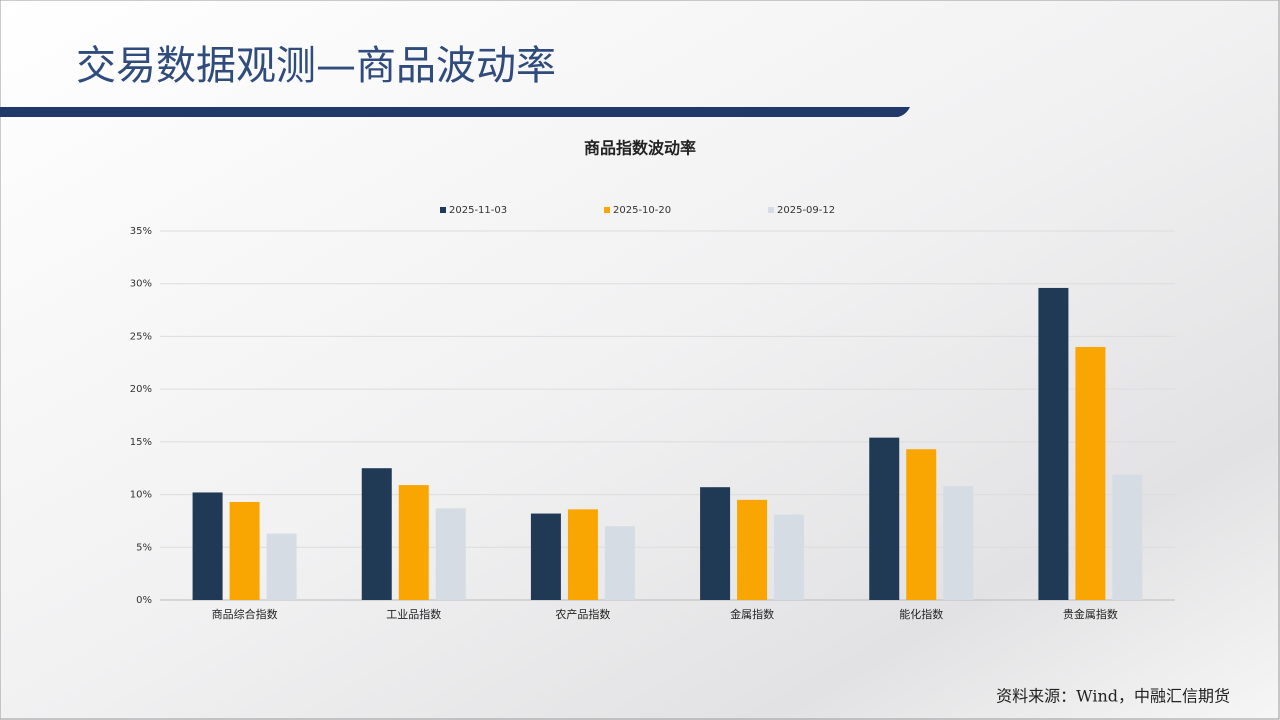 This screenshot has height=720, width=1280. What do you see at coordinates (144, 600) in the screenshot?
I see `y-tick-label: 0%` at bounding box center [144, 600].